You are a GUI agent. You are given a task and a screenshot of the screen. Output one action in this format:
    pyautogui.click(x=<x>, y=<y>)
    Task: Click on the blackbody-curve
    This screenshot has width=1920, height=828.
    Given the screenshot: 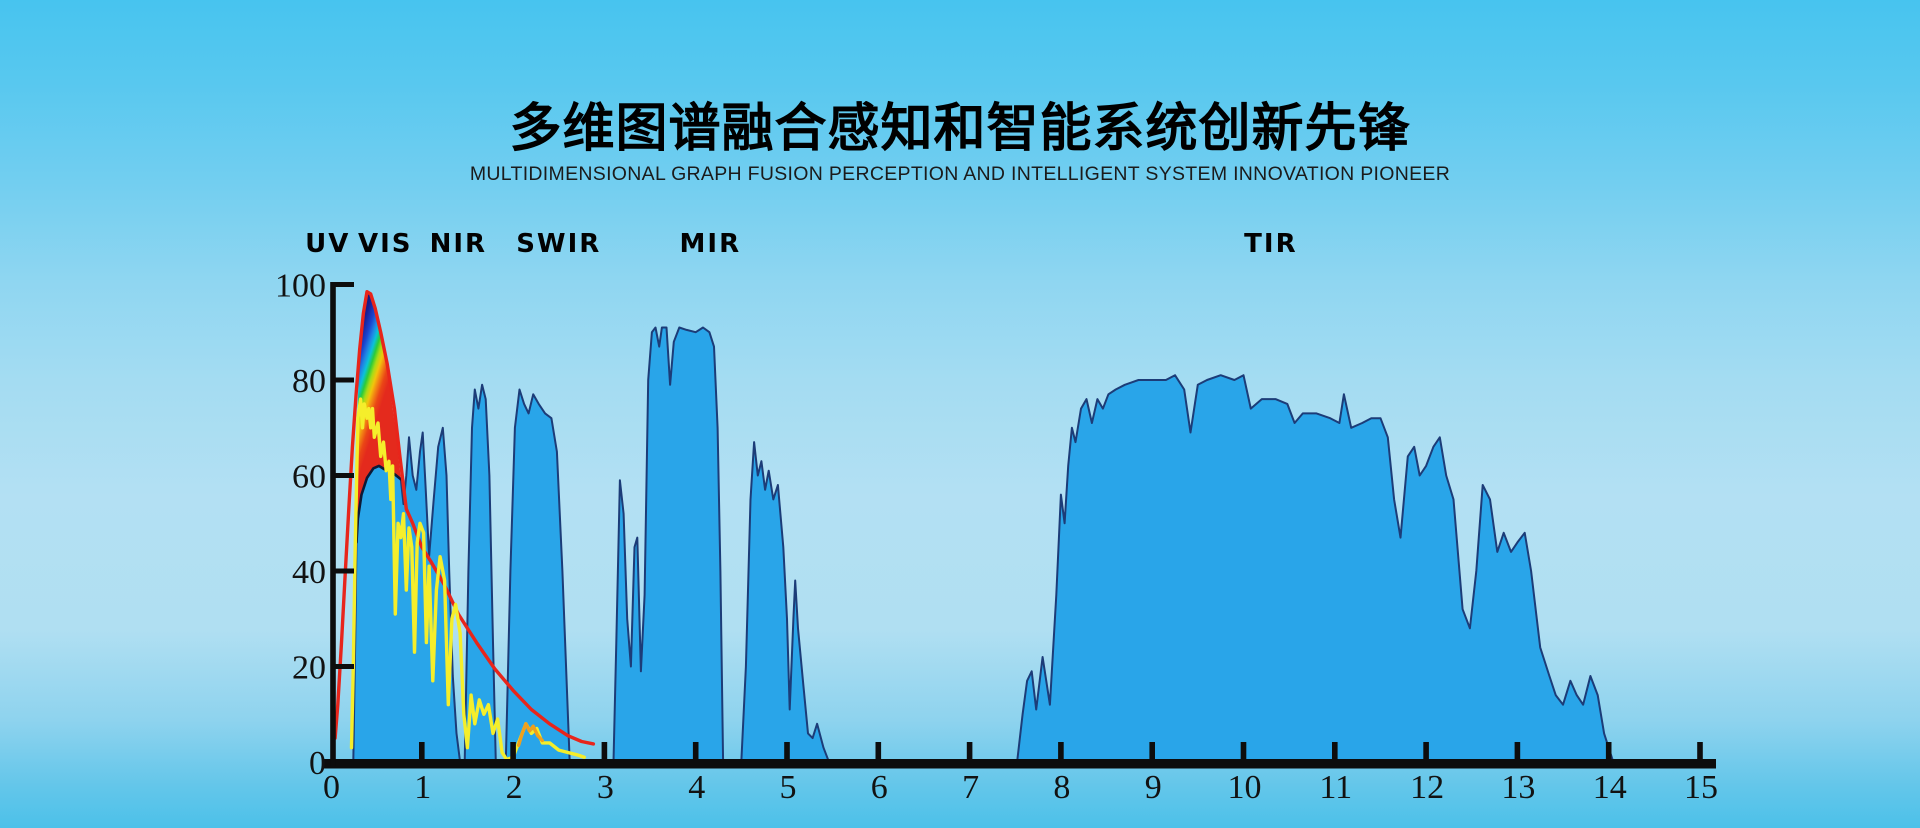 What is the action you would take?
    pyautogui.click(x=464, y=518)
    